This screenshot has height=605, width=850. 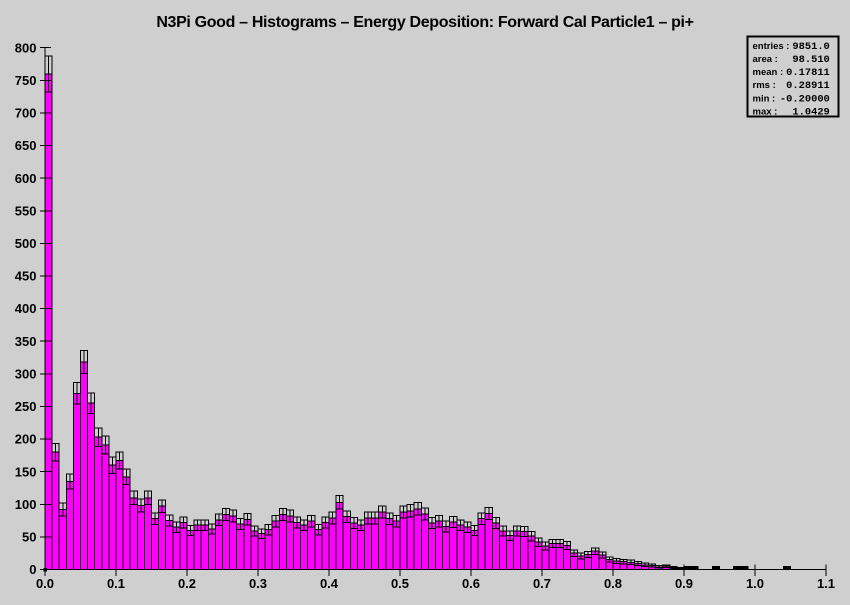 I want to click on svg-text: 800, so click(x=26, y=47).